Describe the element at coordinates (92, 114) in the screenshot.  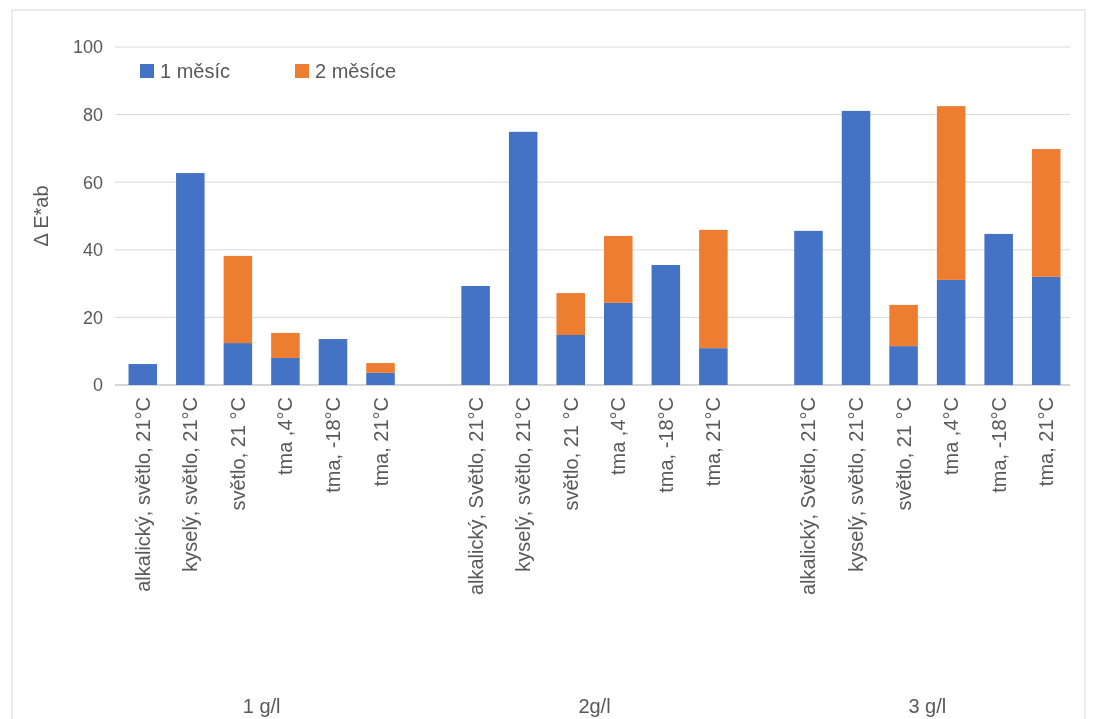
I see `y-tick-label: 80` at that location.